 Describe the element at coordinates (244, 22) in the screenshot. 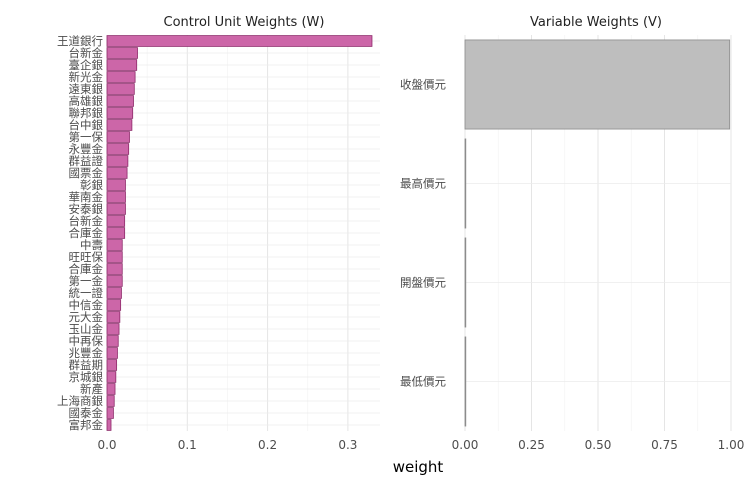

I see `left-panel-title: Control Unit Weights (W)` at that location.